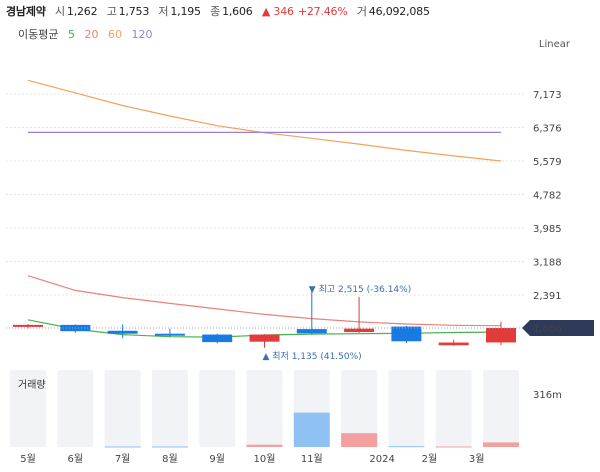 This screenshot has height=472, width=600. Describe the element at coordinates (28, 459) in the screenshot. I see `x-axis-label: 5월` at that location.